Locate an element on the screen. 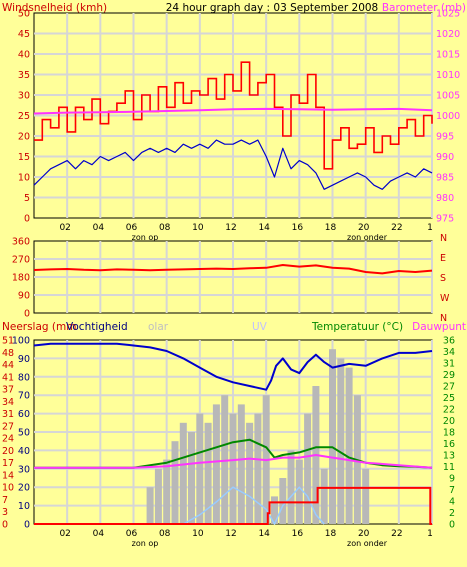 Image resolution: width=467 pixels, height=567 pixels. rain-tick-label: 51 is located at coordinates (8, 341).